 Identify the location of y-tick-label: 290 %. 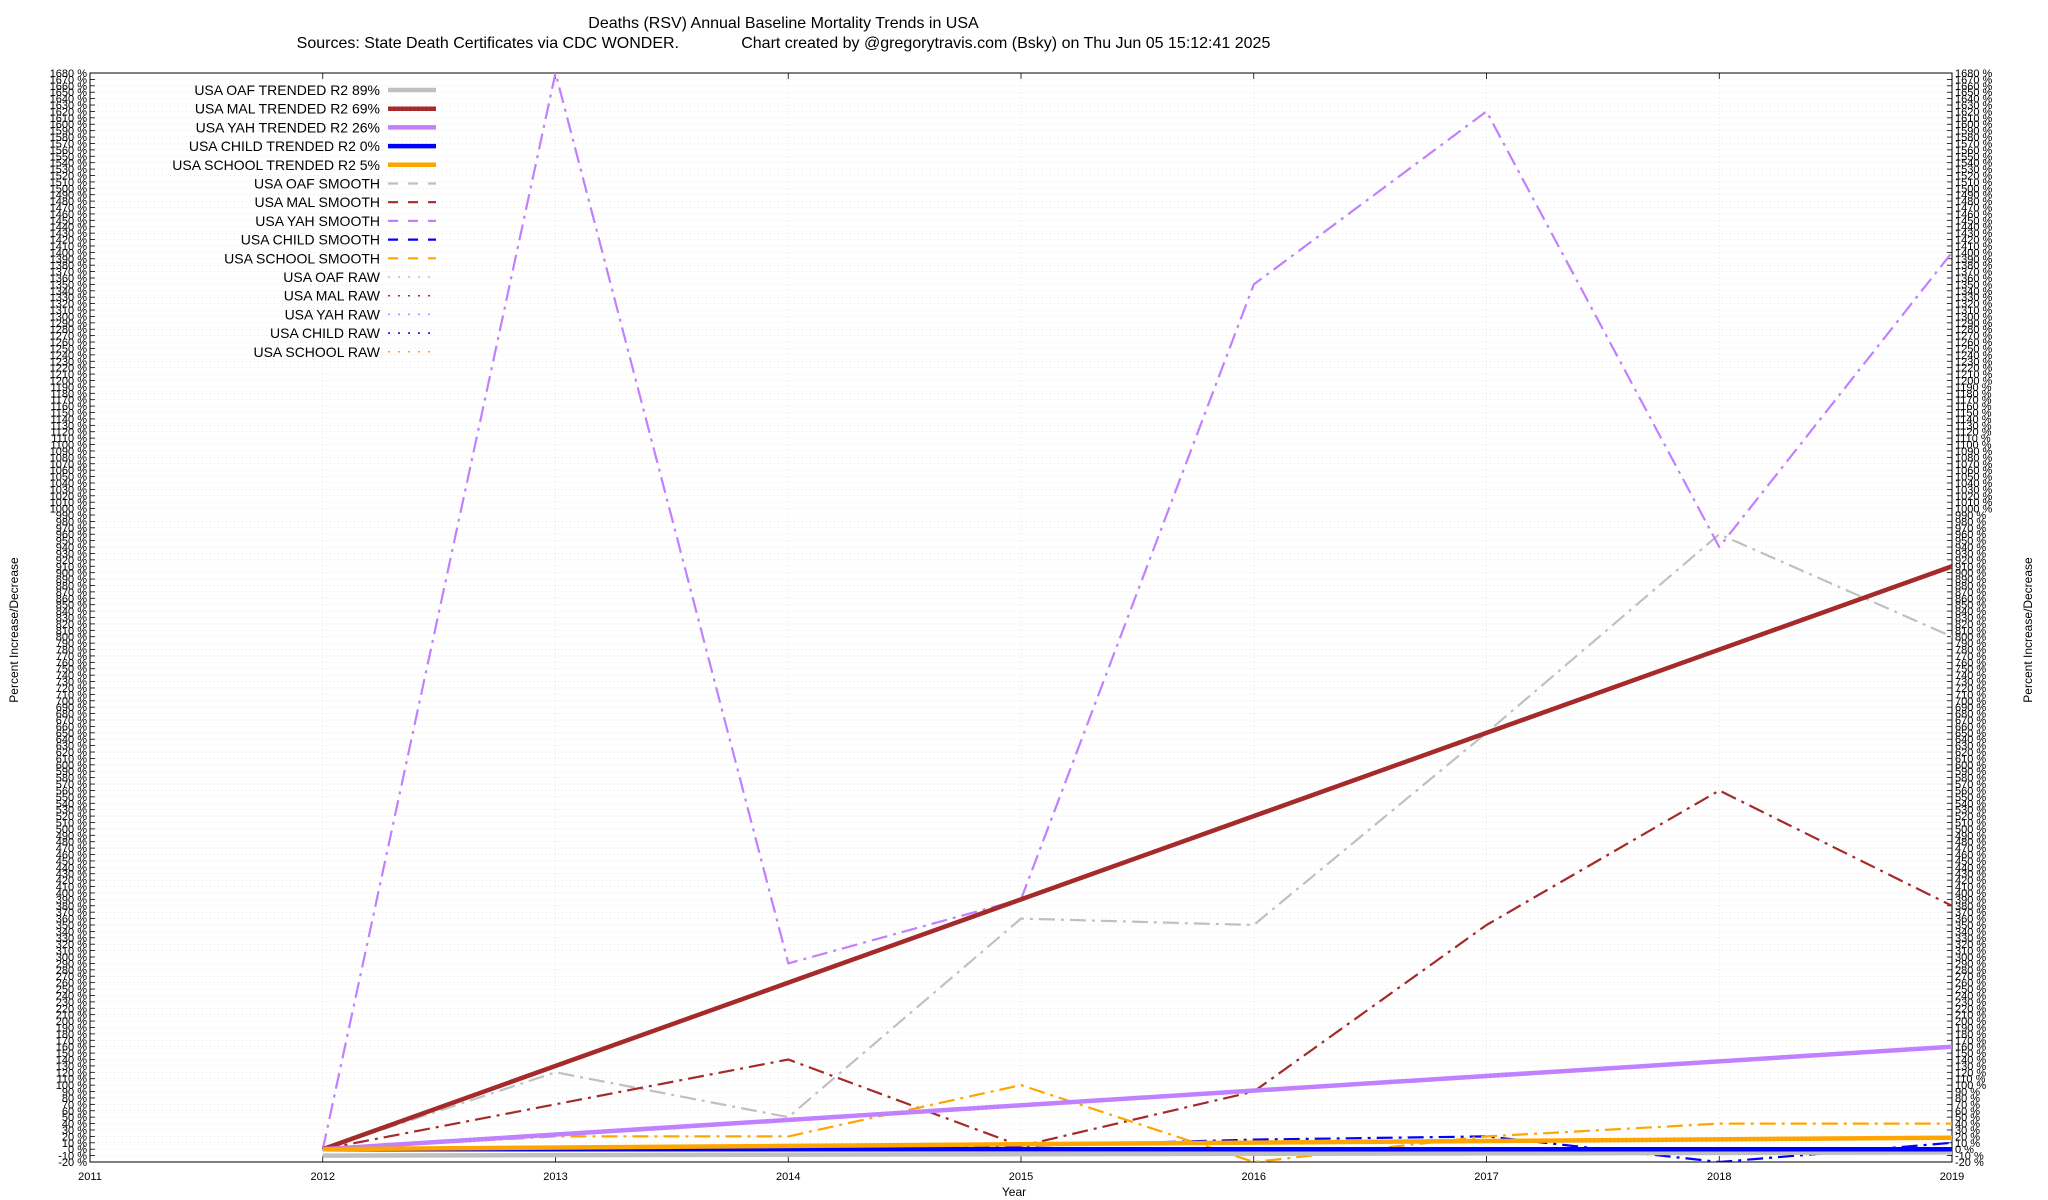
(71, 964).